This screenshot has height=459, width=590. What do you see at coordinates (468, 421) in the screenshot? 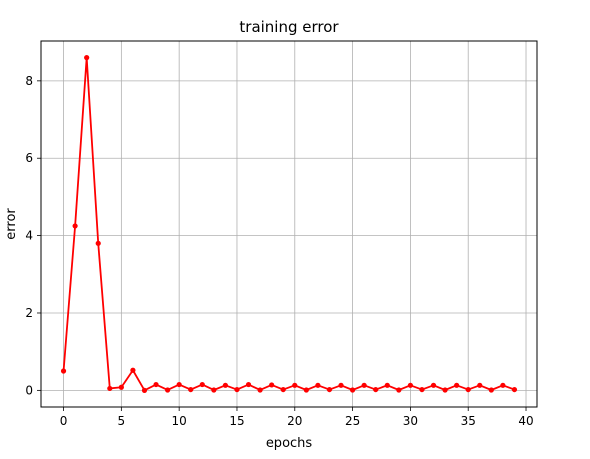
I see `x-tick-label: 35` at bounding box center [468, 421].